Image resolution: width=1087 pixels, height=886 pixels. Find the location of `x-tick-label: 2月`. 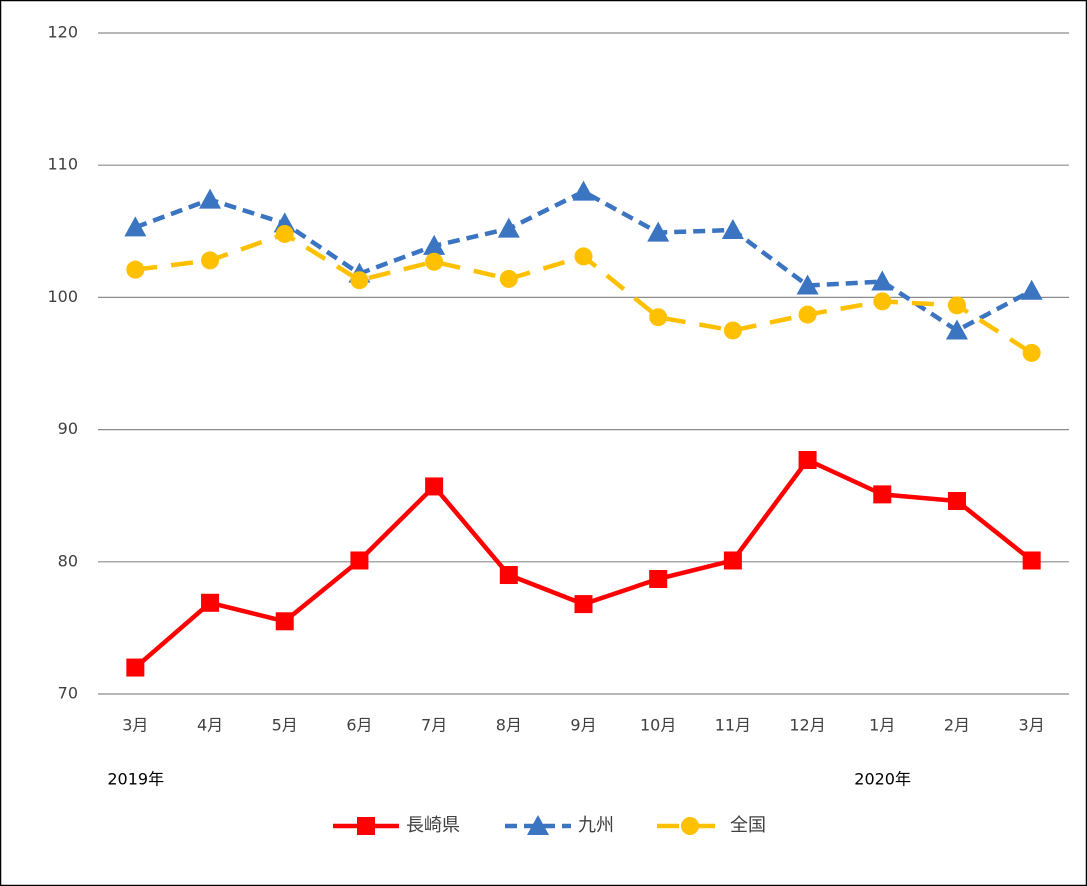

x-tick-label: 2月 is located at coordinates (957, 725).